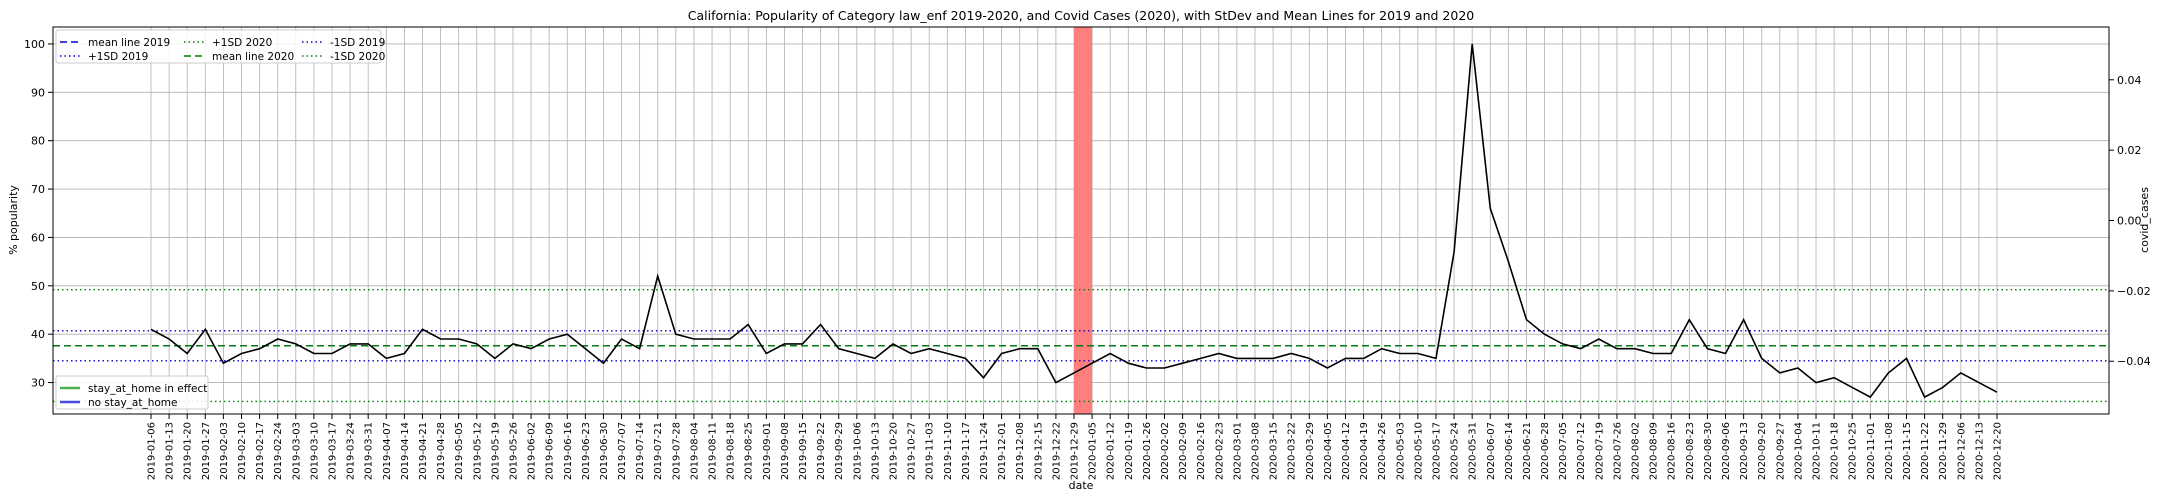  Describe the element at coordinates (1654, 451) in the screenshot. I see `x-tick-label: 2020-08-09` at that location.